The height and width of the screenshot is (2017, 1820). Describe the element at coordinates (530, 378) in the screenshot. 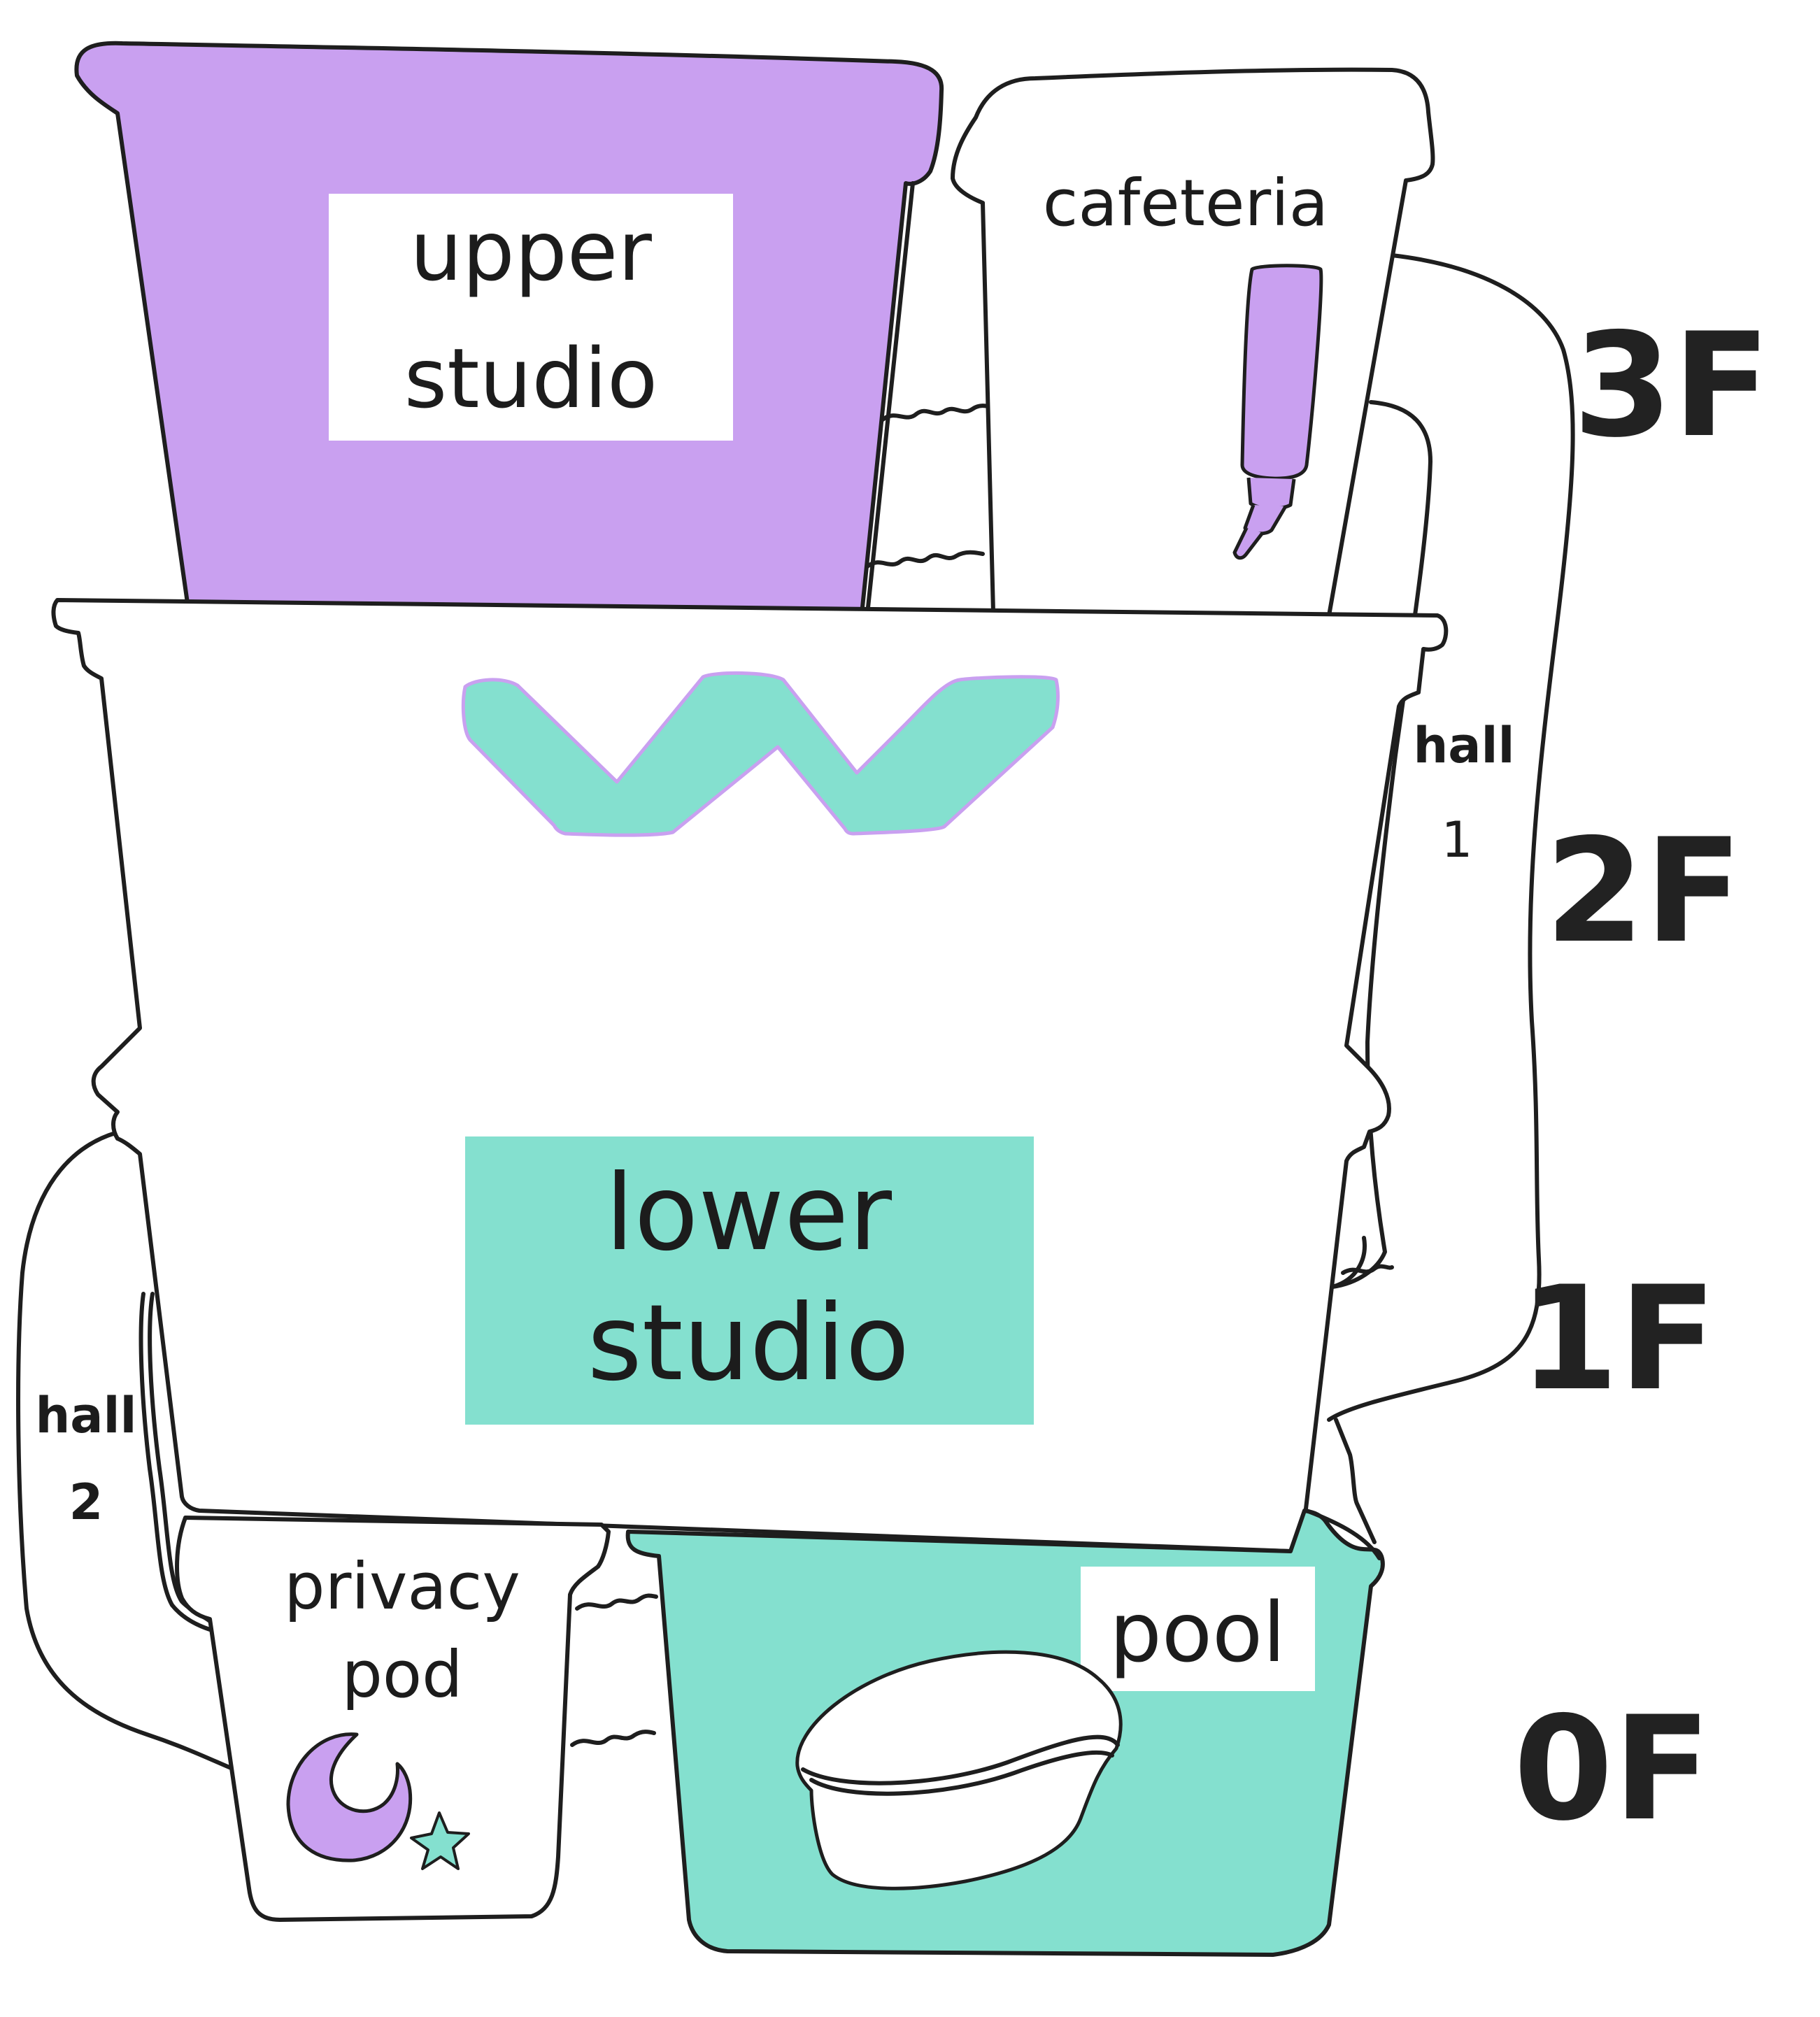

I see `upper-studio-label-line2: studio` at that location.